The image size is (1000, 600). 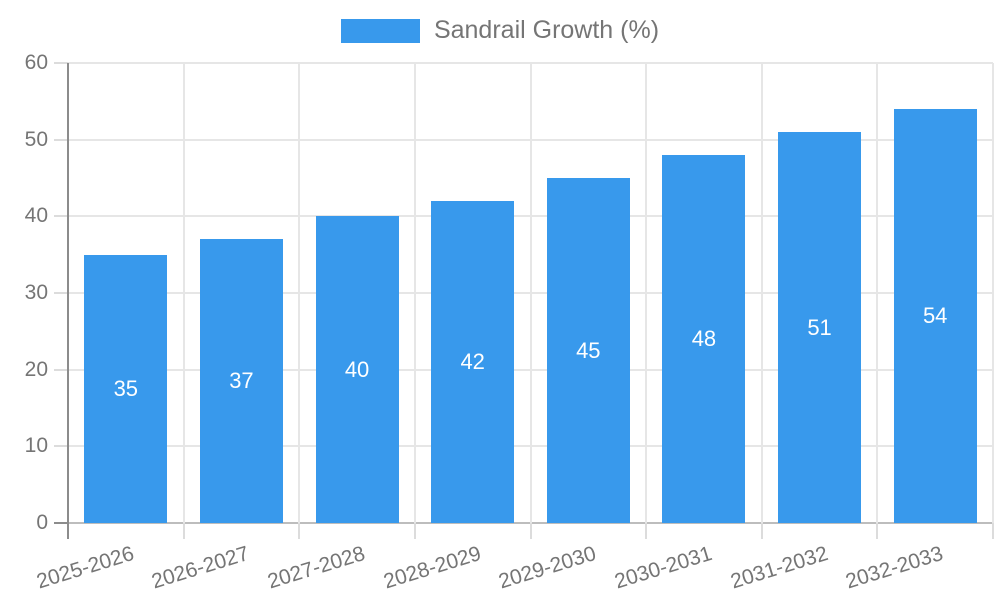 I want to click on legend-label: Sandrail Growth (%), so click(x=546, y=30).